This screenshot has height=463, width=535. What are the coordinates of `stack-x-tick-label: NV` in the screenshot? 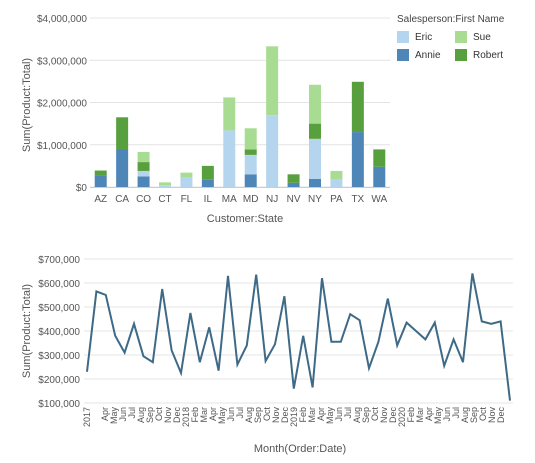 It's located at (294, 199).